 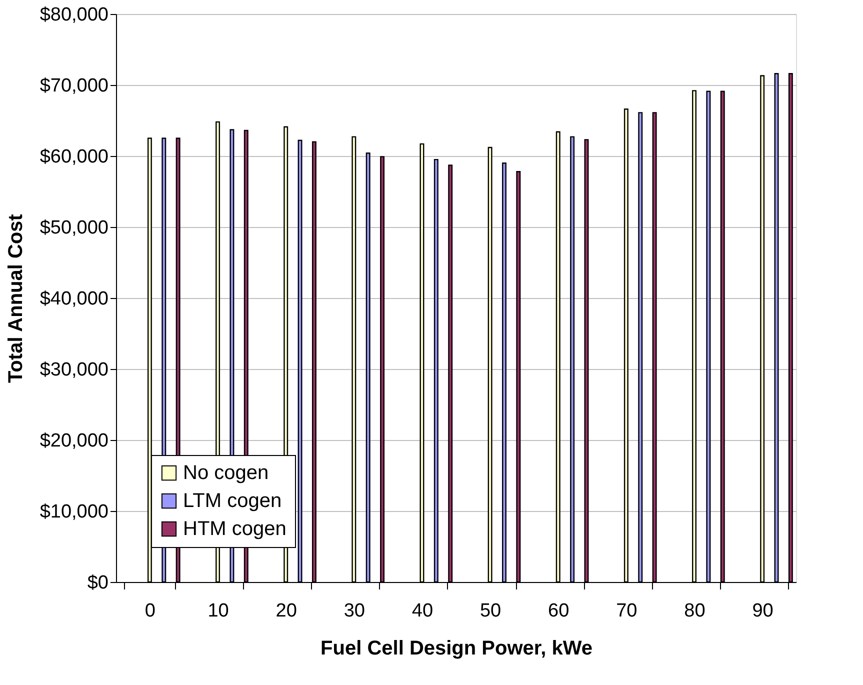 I want to click on x-axis-title: Fuel Cell Design Power, kWe, so click(x=456, y=649).